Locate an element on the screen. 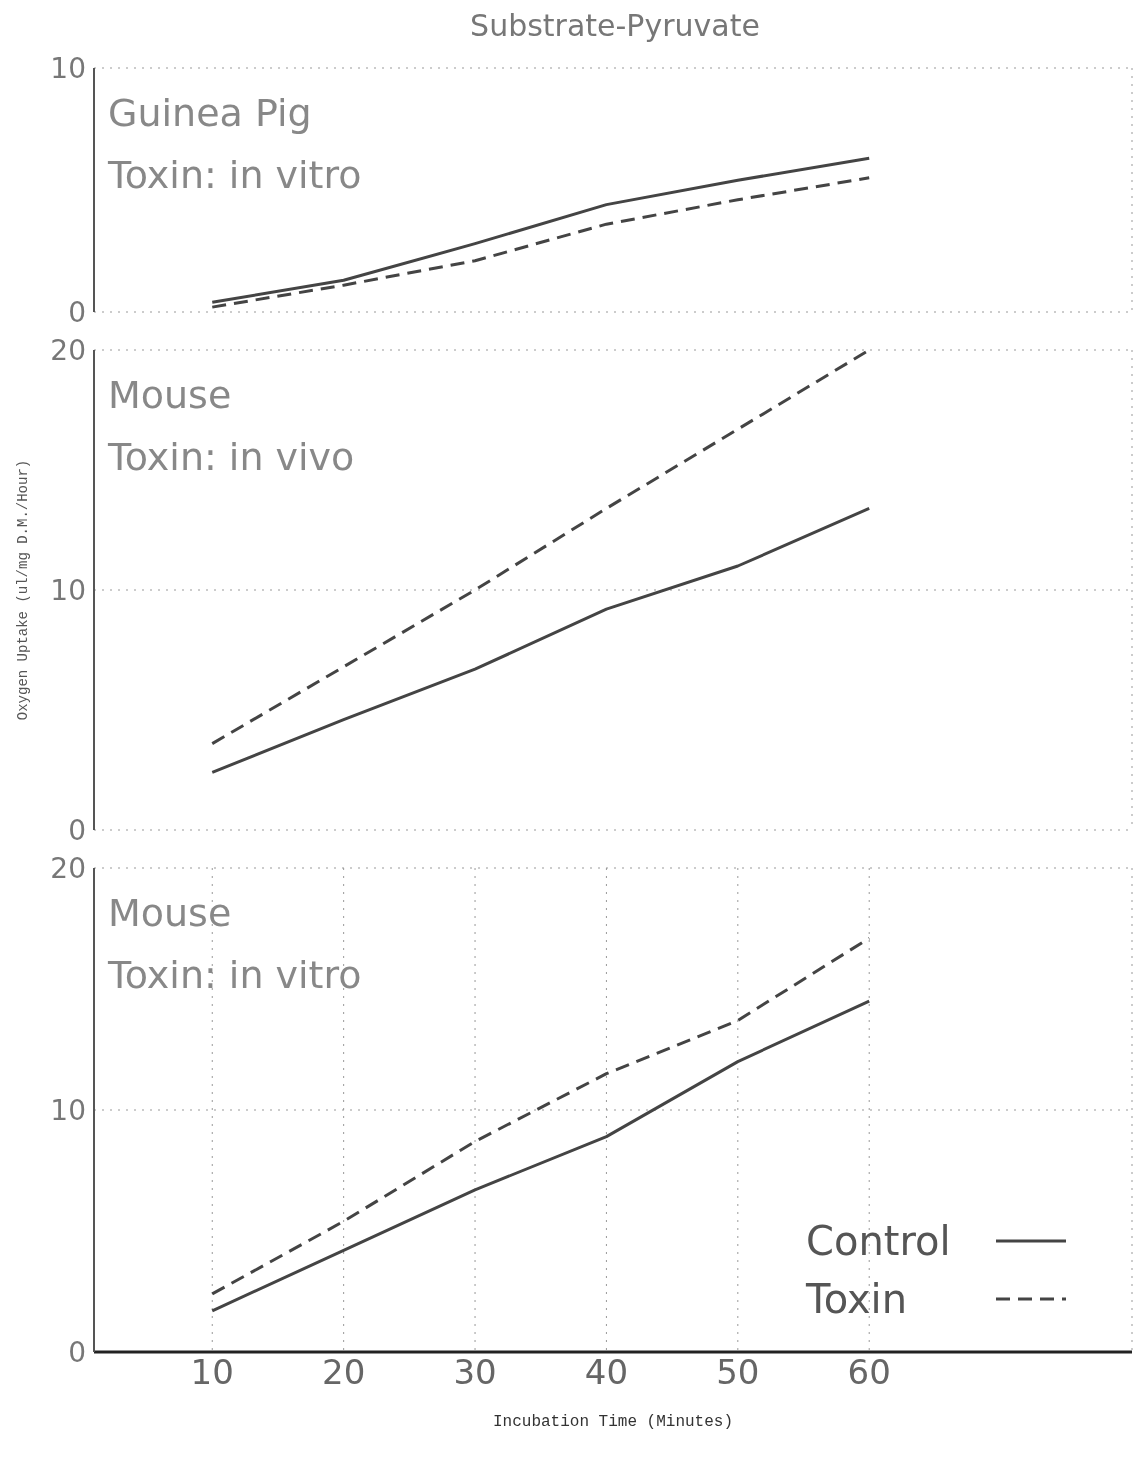 The width and height of the screenshot is (1144, 1465). x-tick-label: 60 is located at coordinates (869, 1372).